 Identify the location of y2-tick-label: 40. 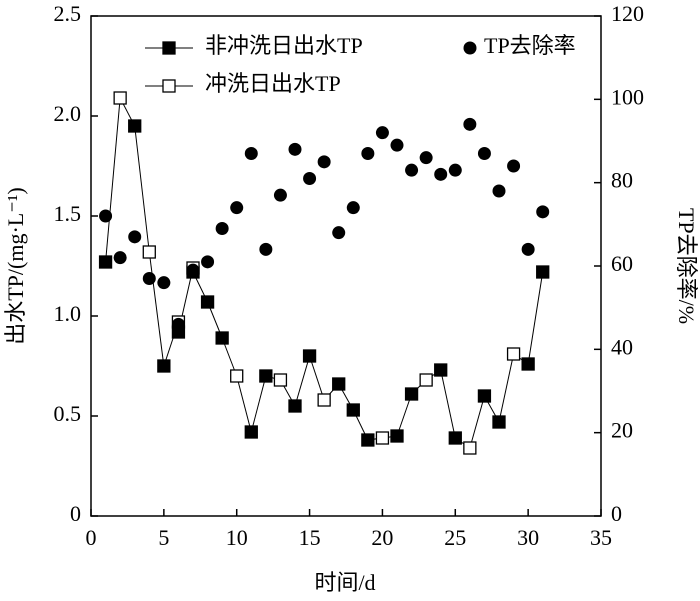
(622, 346).